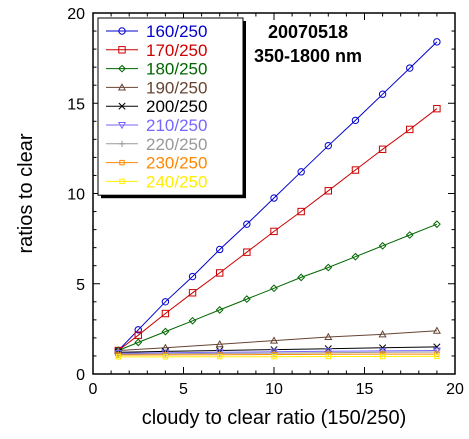 The width and height of the screenshot is (469, 439). What do you see at coordinates (76, 195) in the screenshot?
I see `y-tick-label: 10` at bounding box center [76, 195].